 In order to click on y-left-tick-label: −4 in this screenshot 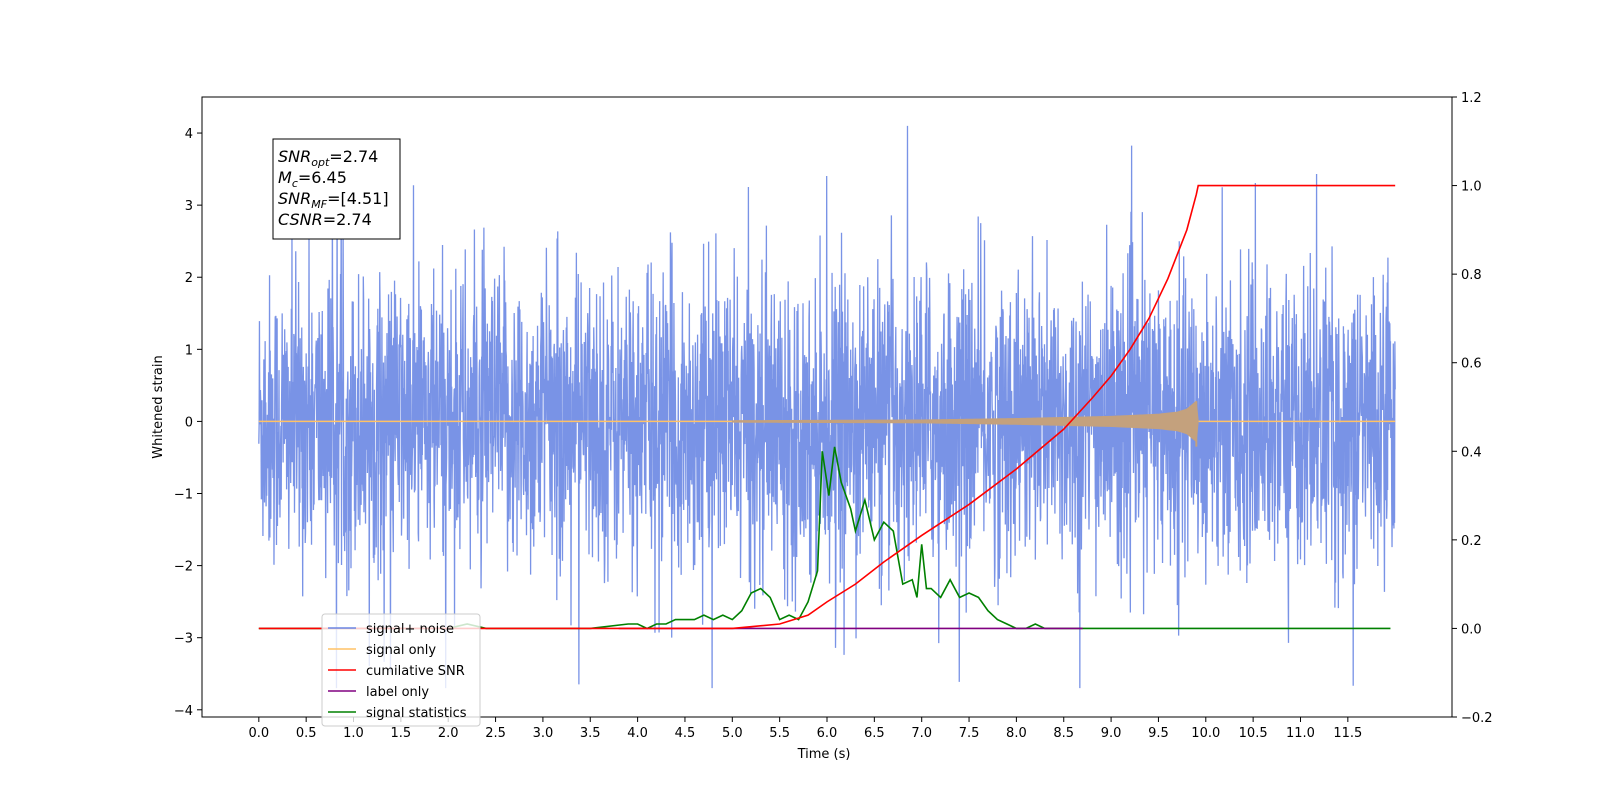, I will do `click(183, 711)`.